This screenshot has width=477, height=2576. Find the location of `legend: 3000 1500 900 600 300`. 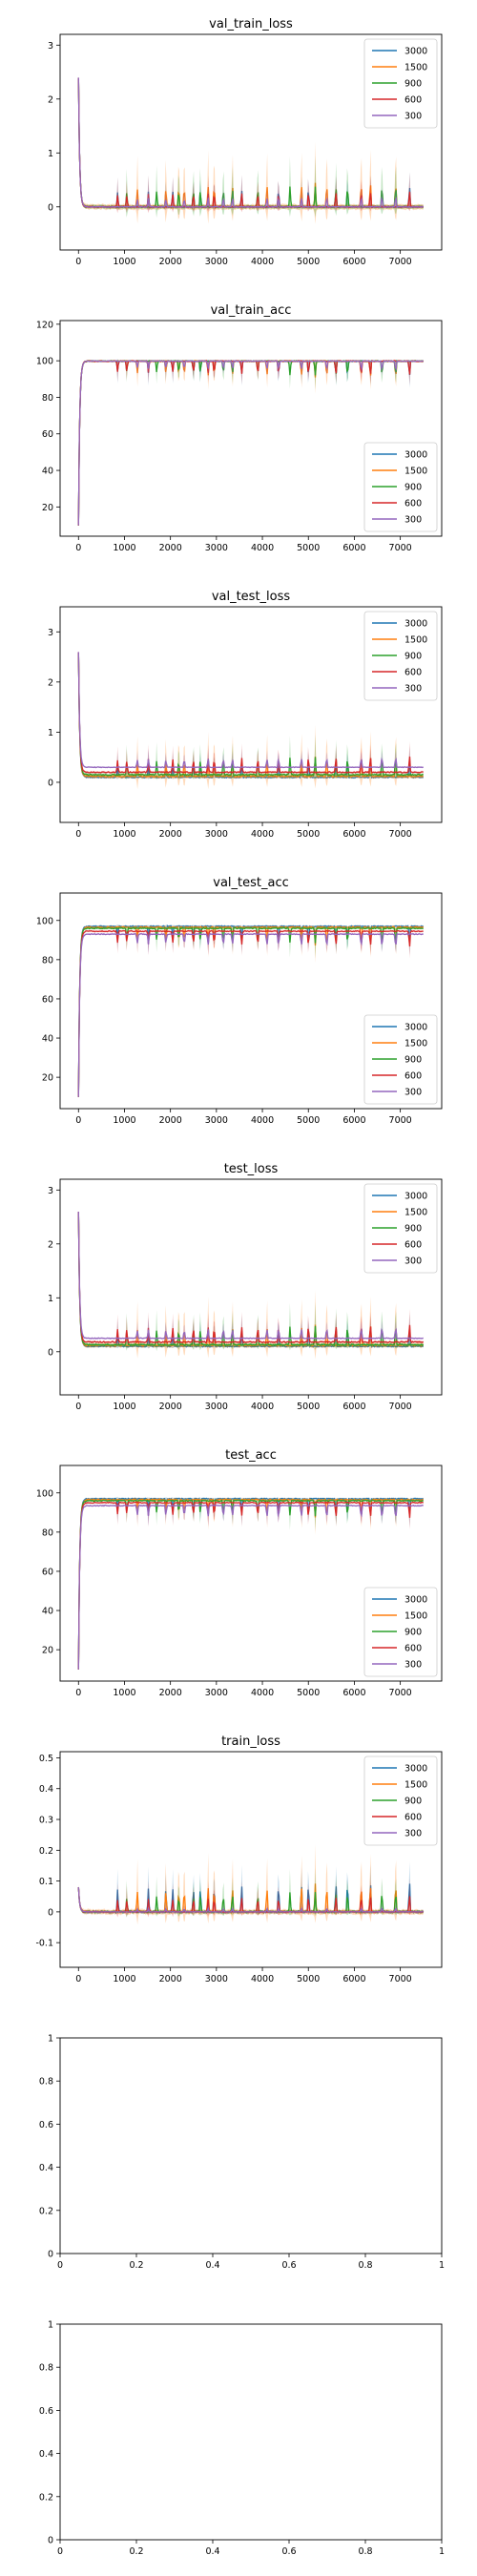

legend: 3000 1500 900 600 300 is located at coordinates (401, 487).